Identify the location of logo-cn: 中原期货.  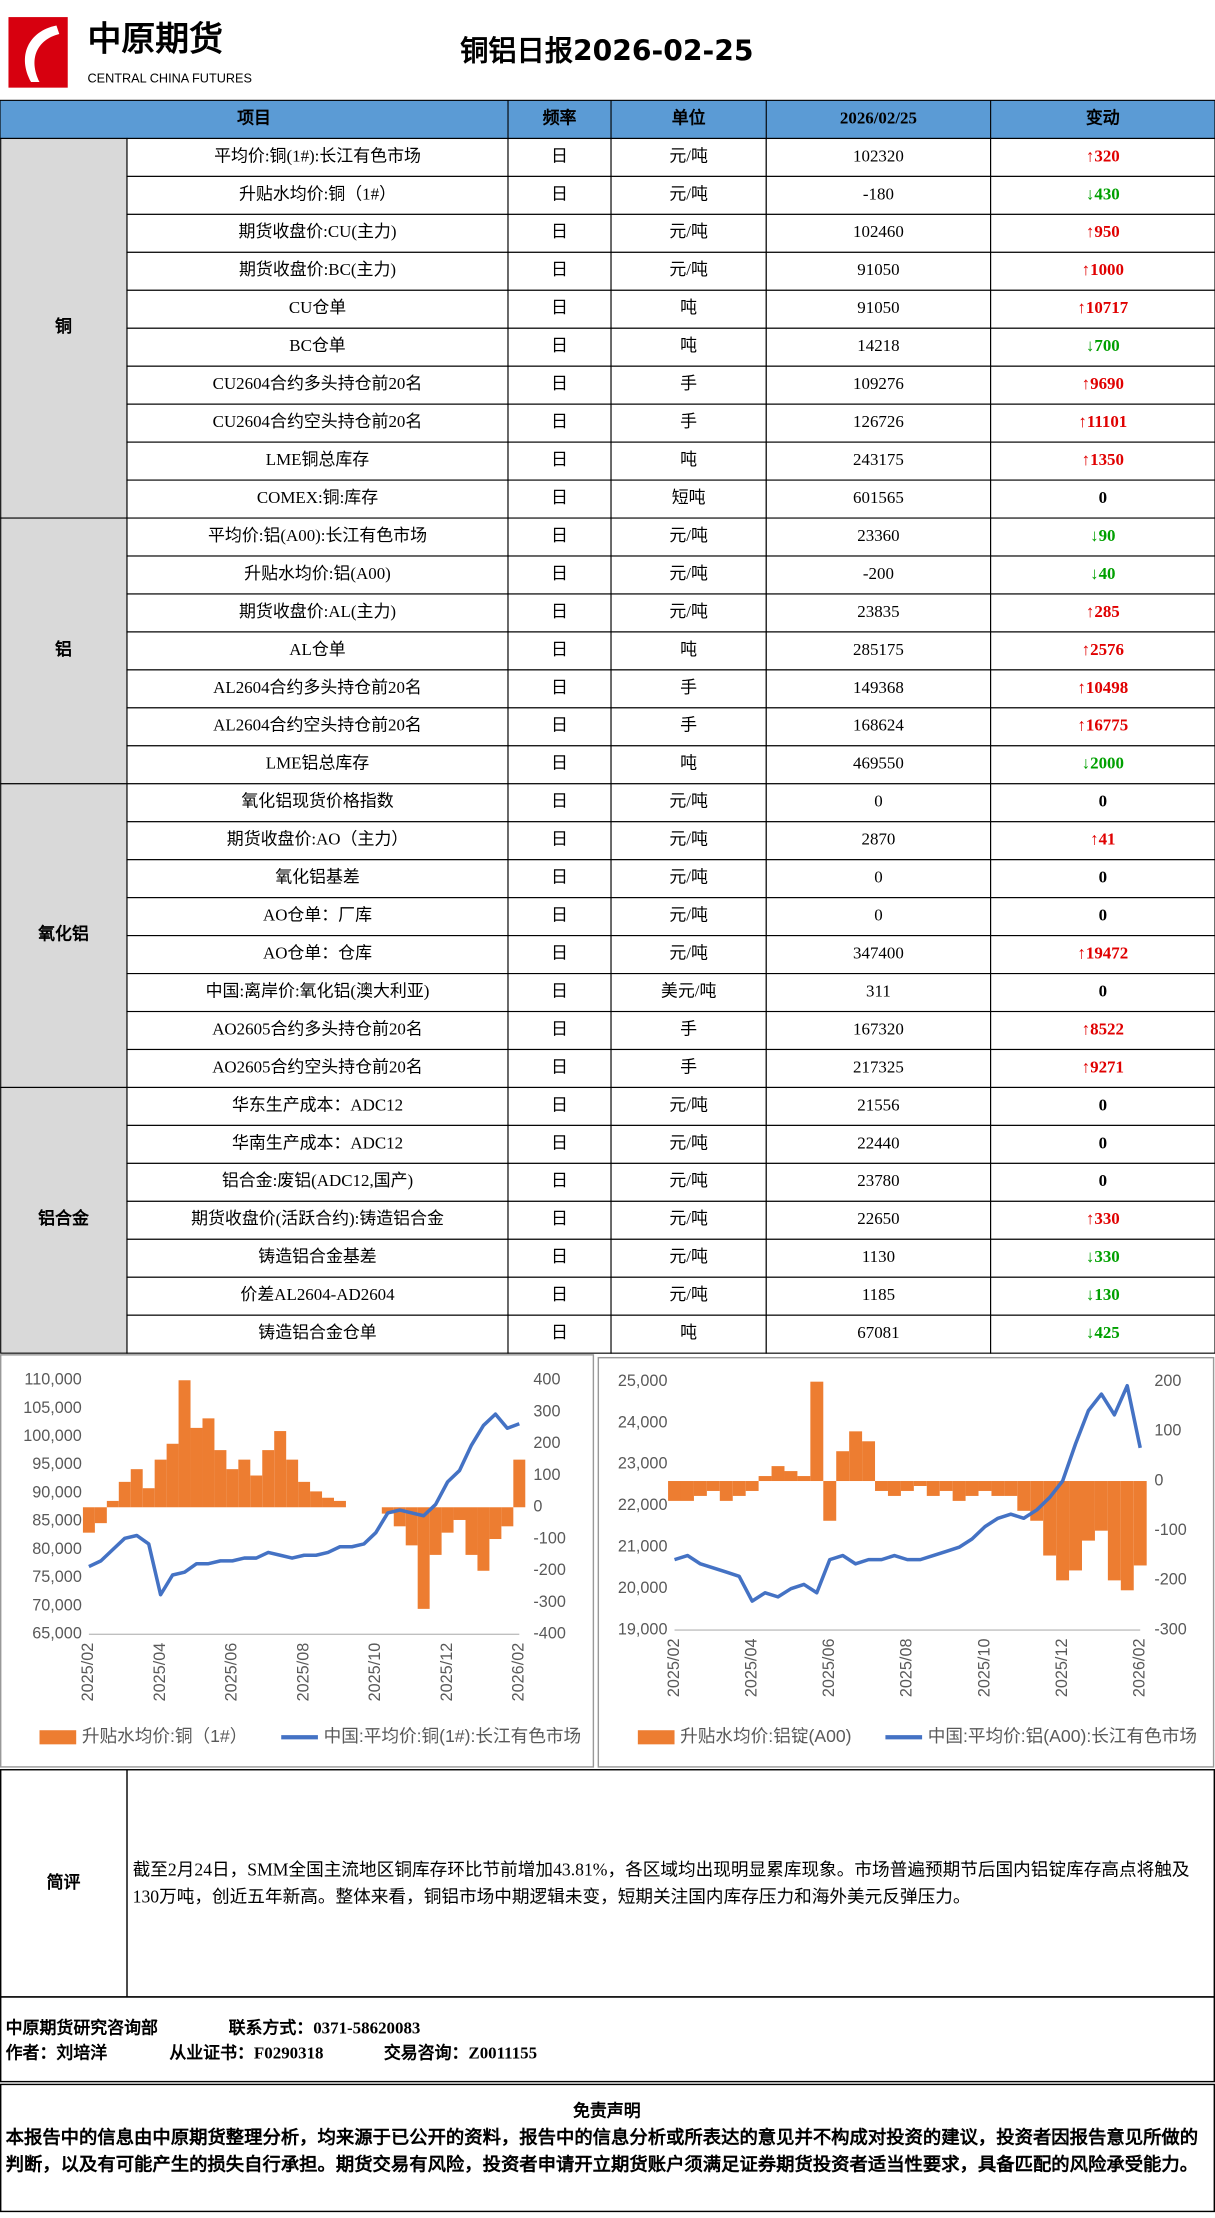
(154, 39).